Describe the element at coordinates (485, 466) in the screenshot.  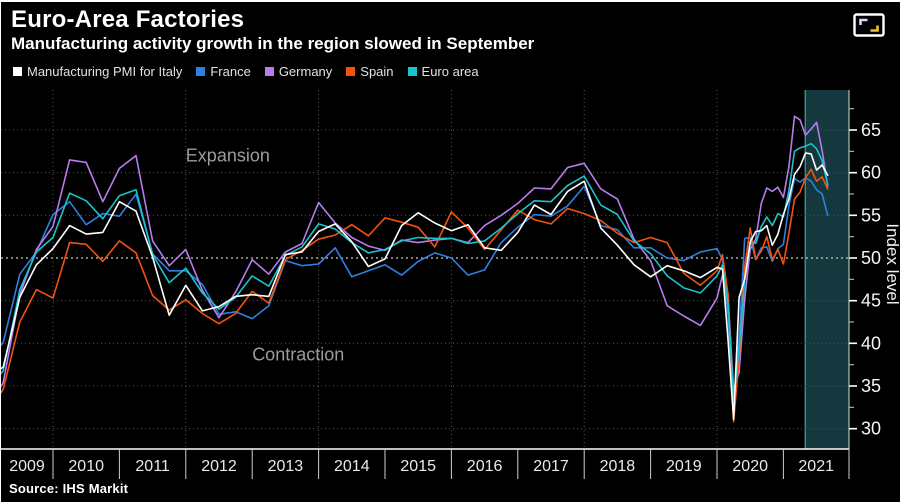
I see `x-tick-label: 2016` at that location.